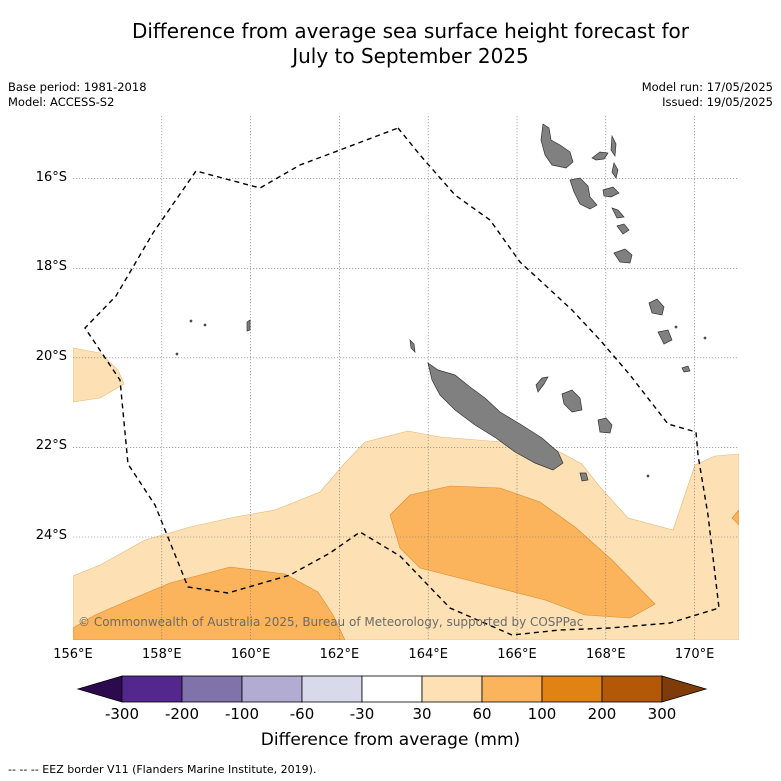 The width and height of the screenshot is (781, 781). I want to click on lon-tick-label: 160°E, so click(250, 654).